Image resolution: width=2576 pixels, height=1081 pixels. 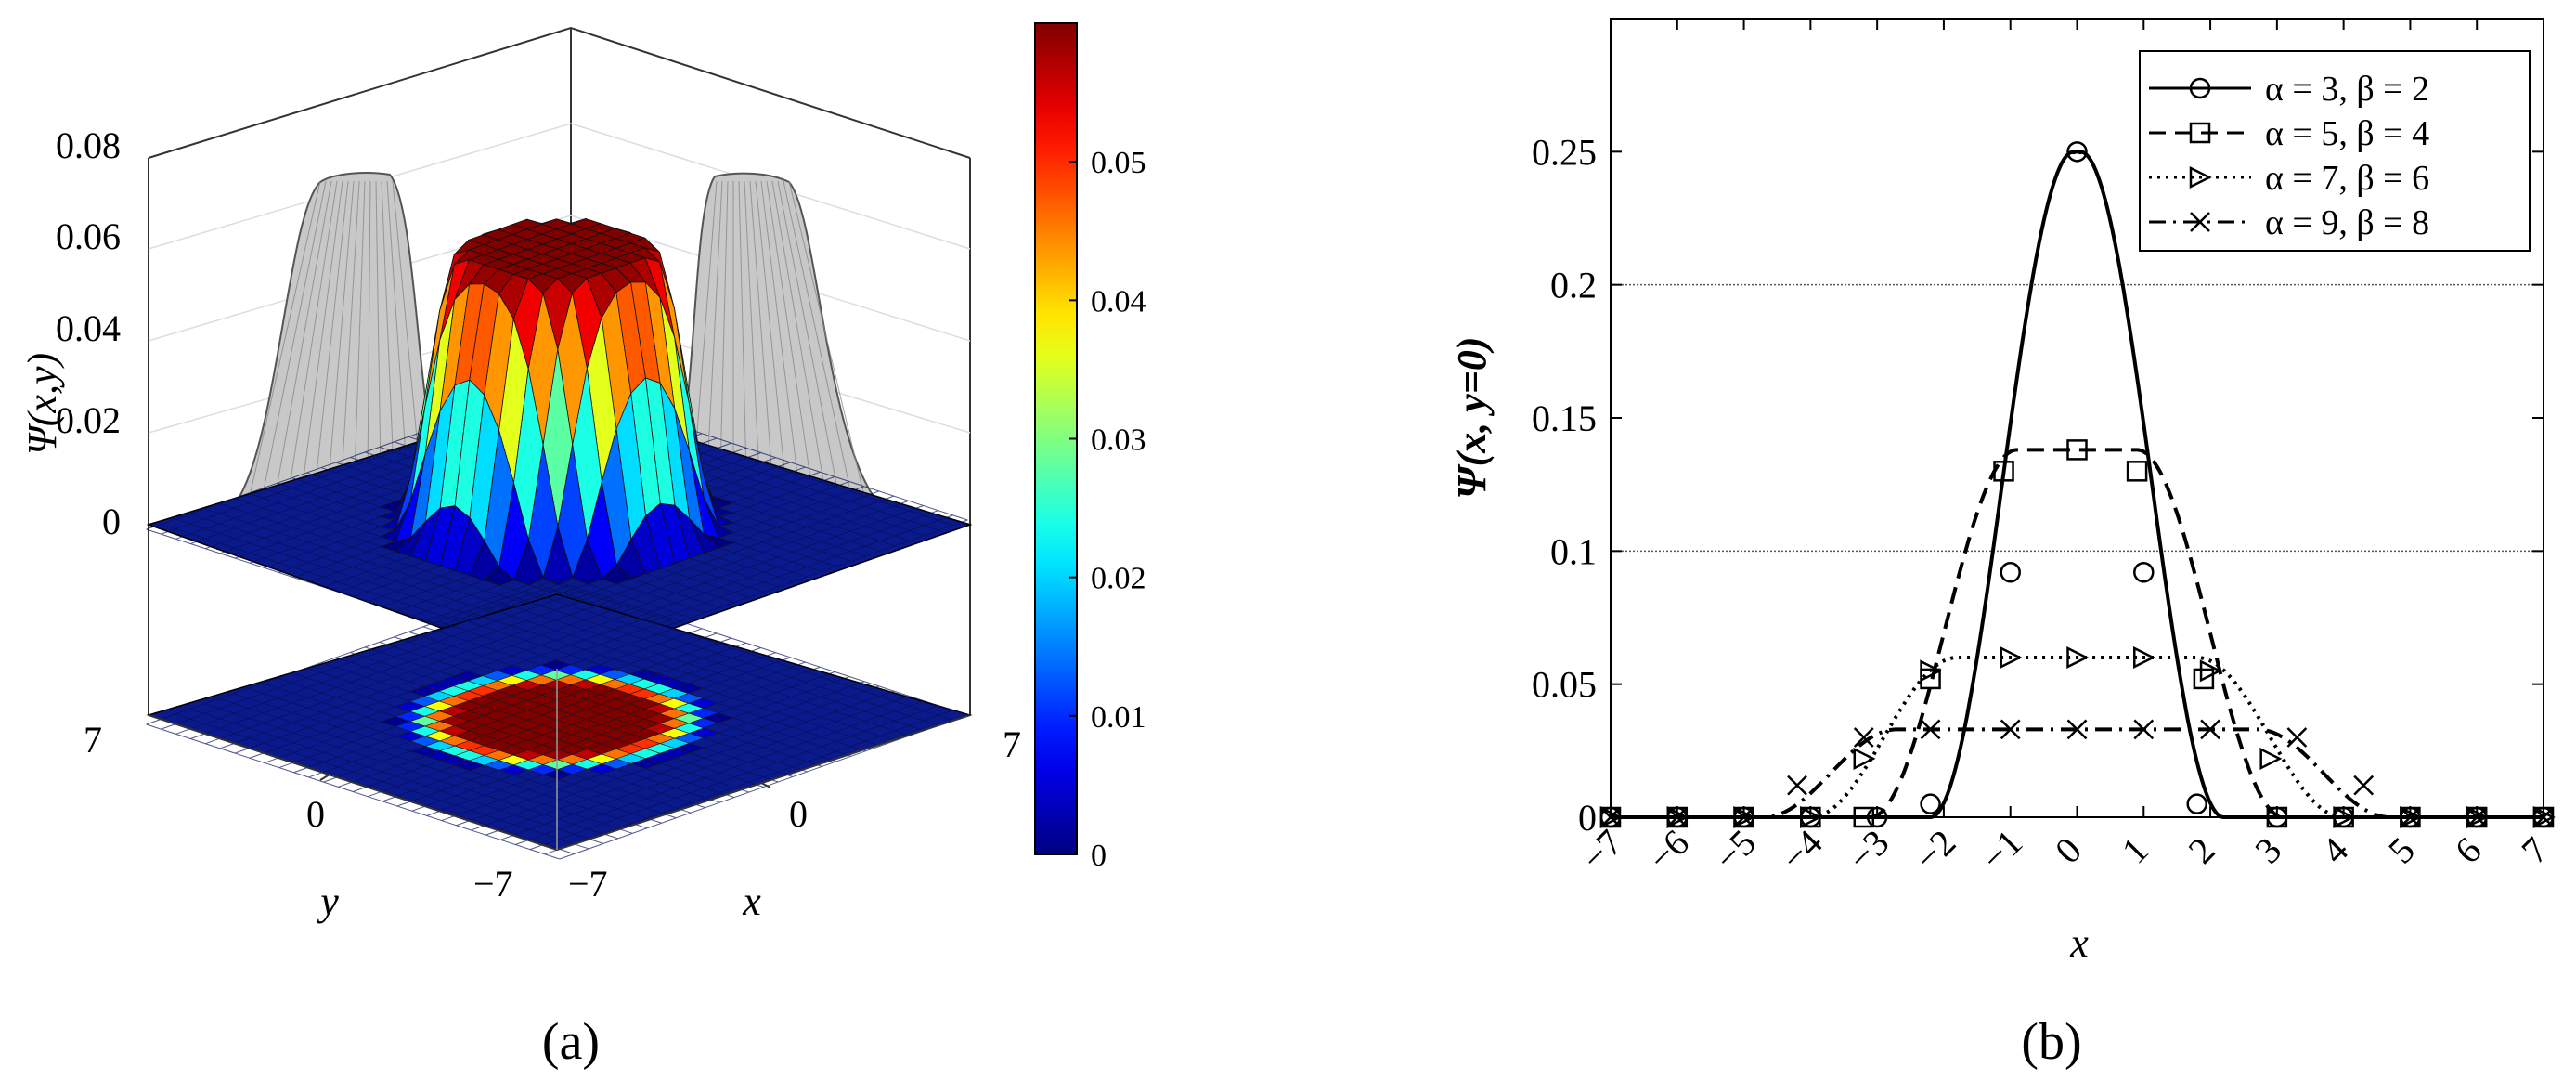 I want to click on y-tick-0: 0, so click(x=315, y=814).